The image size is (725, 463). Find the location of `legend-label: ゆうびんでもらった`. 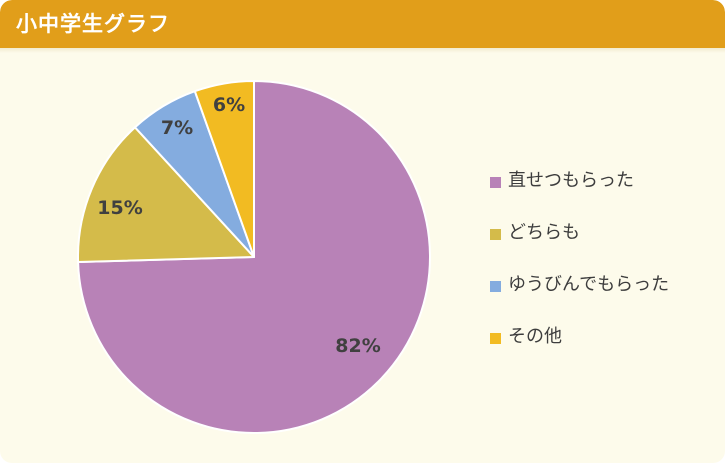

legend-label: ゆうびんでもらった is located at coordinates (589, 284).